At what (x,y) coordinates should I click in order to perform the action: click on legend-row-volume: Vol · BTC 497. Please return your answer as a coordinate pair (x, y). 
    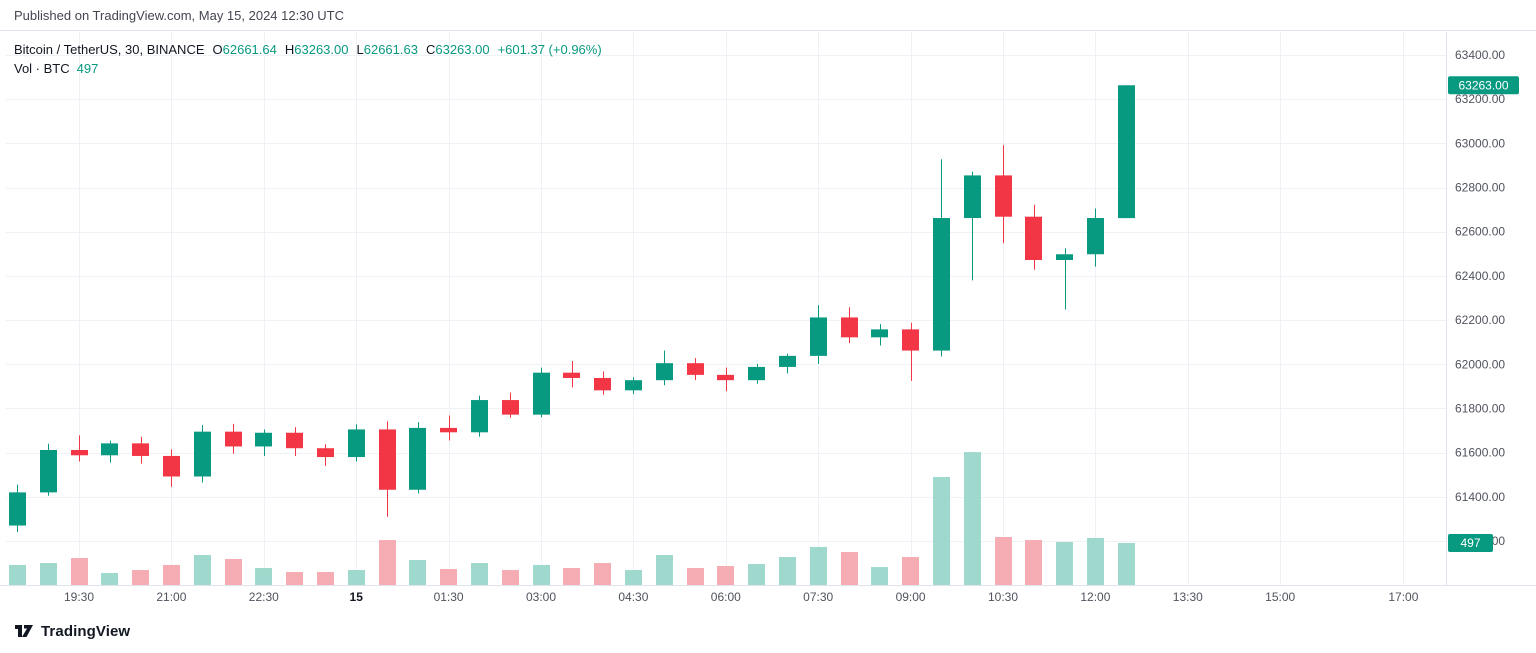
    Looking at the image, I should click on (308, 68).